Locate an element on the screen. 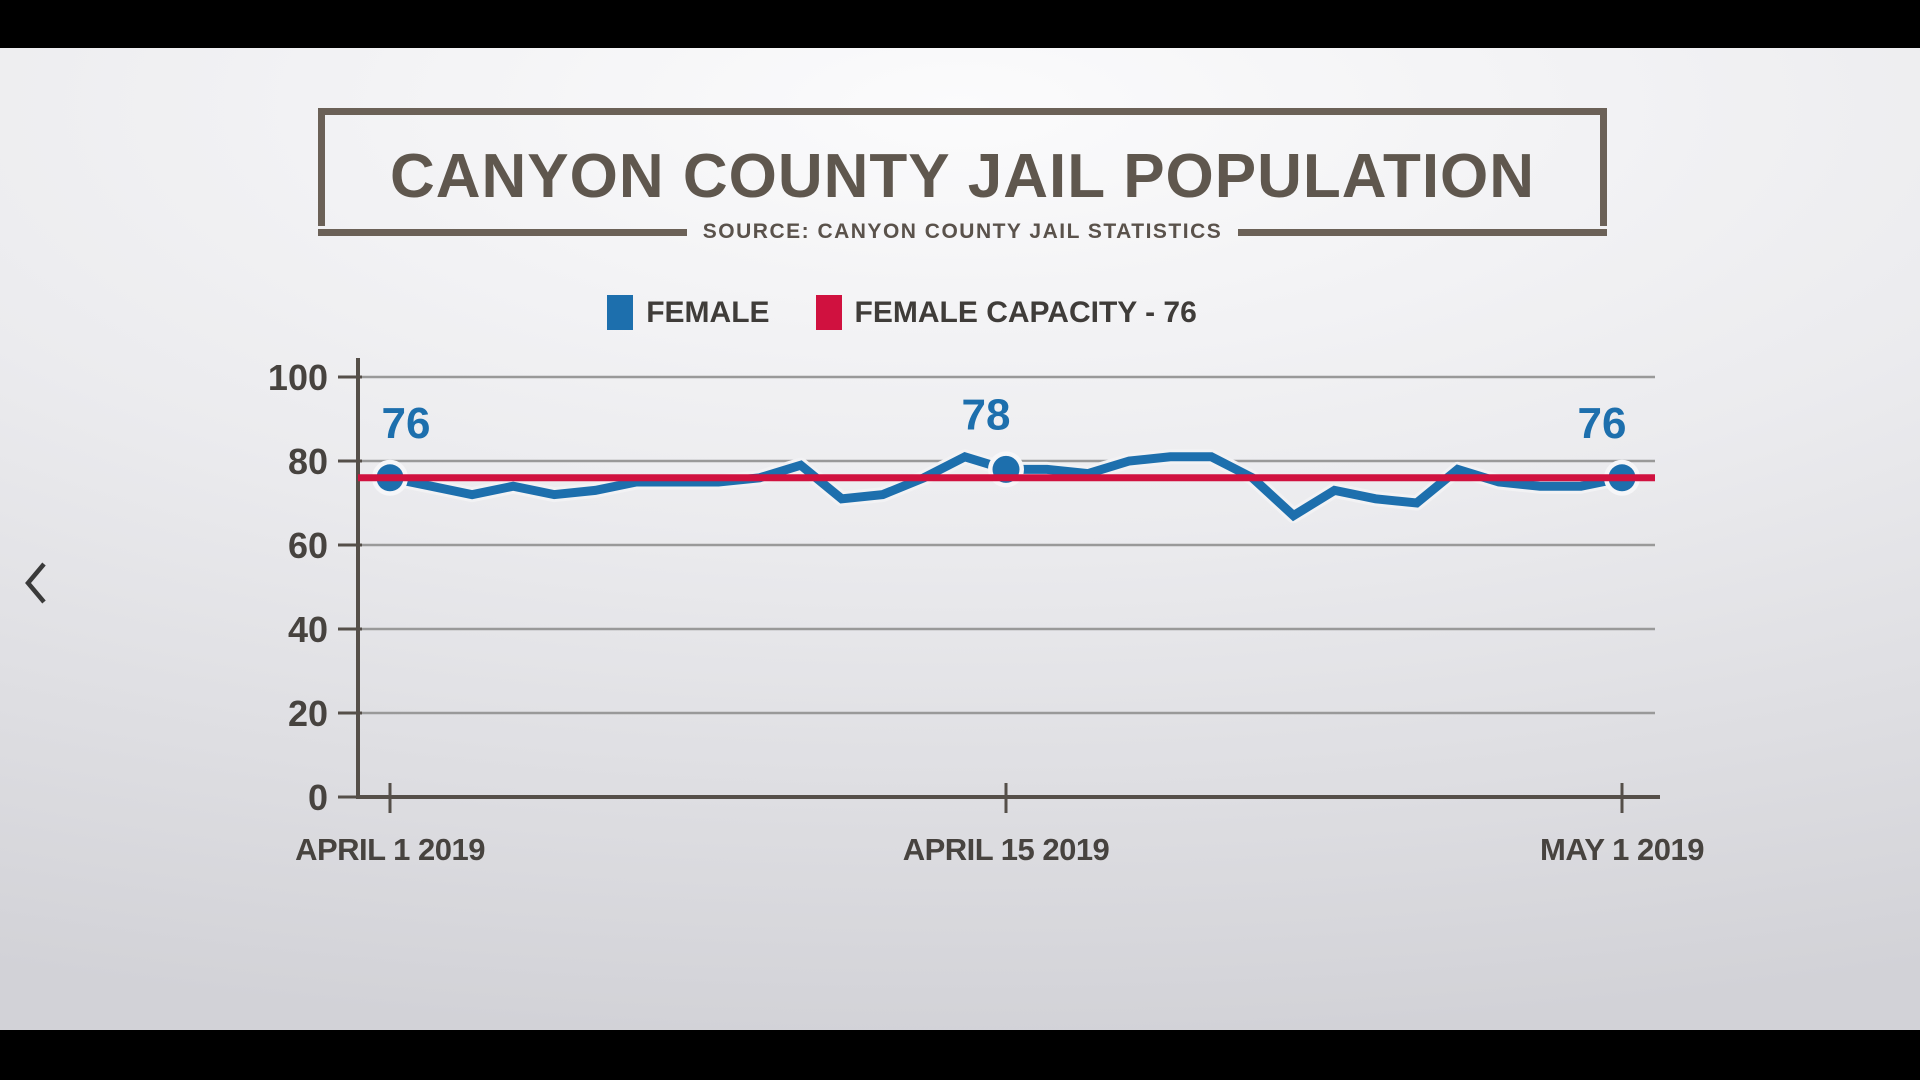  legend-label-female: FEMALE is located at coordinates (708, 312).